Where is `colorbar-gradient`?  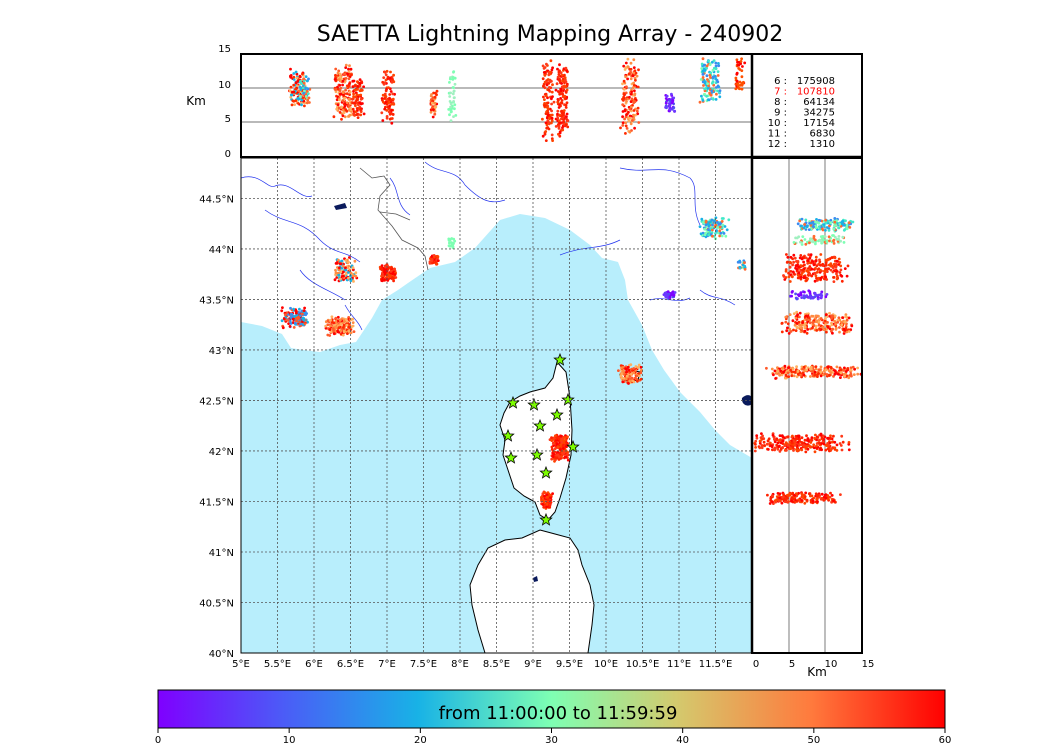
colorbar-gradient is located at coordinates (551, 709).